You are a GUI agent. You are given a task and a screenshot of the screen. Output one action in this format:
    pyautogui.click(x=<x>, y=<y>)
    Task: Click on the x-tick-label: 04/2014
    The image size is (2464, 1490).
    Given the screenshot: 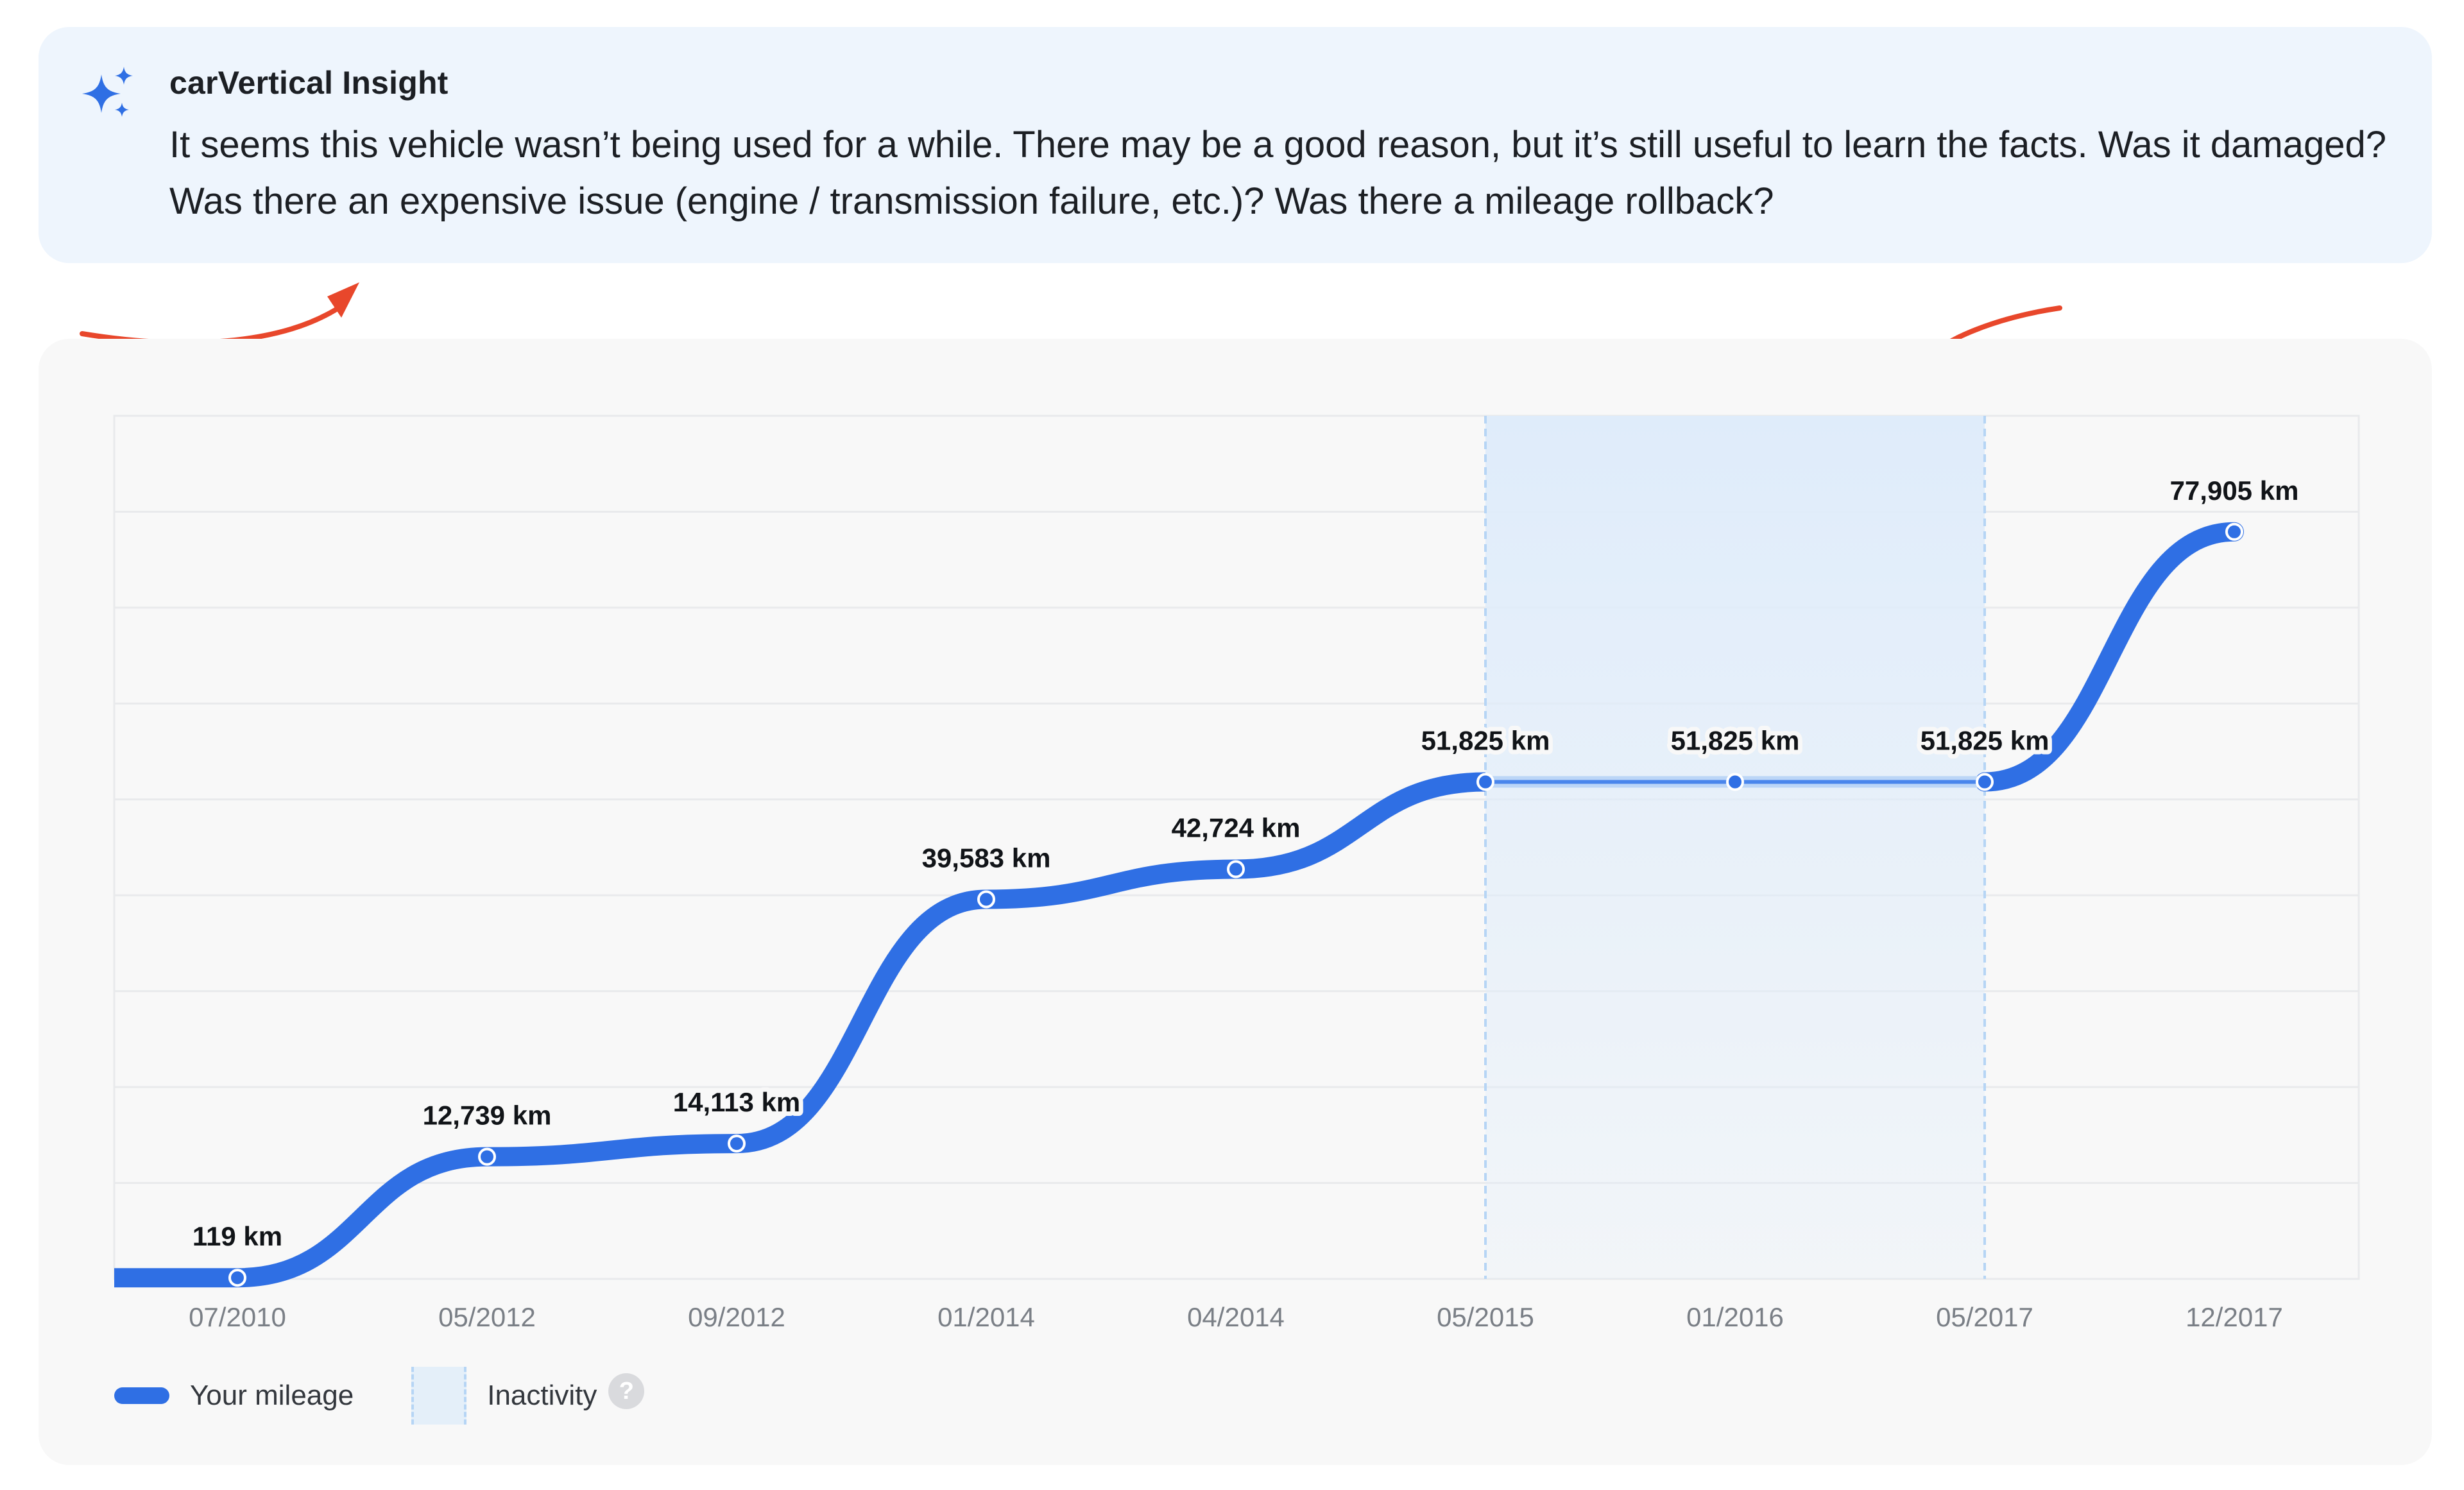 What is the action you would take?
    pyautogui.click(x=1236, y=1317)
    